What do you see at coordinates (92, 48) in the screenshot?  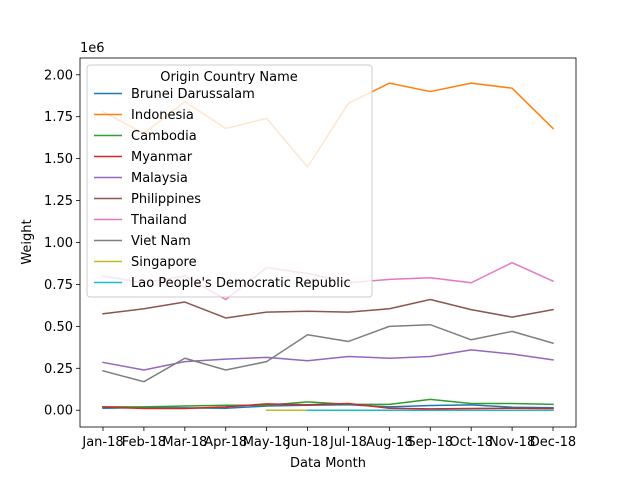 I see `y-offset-label: 1e6` at bounding box center [92, 48].